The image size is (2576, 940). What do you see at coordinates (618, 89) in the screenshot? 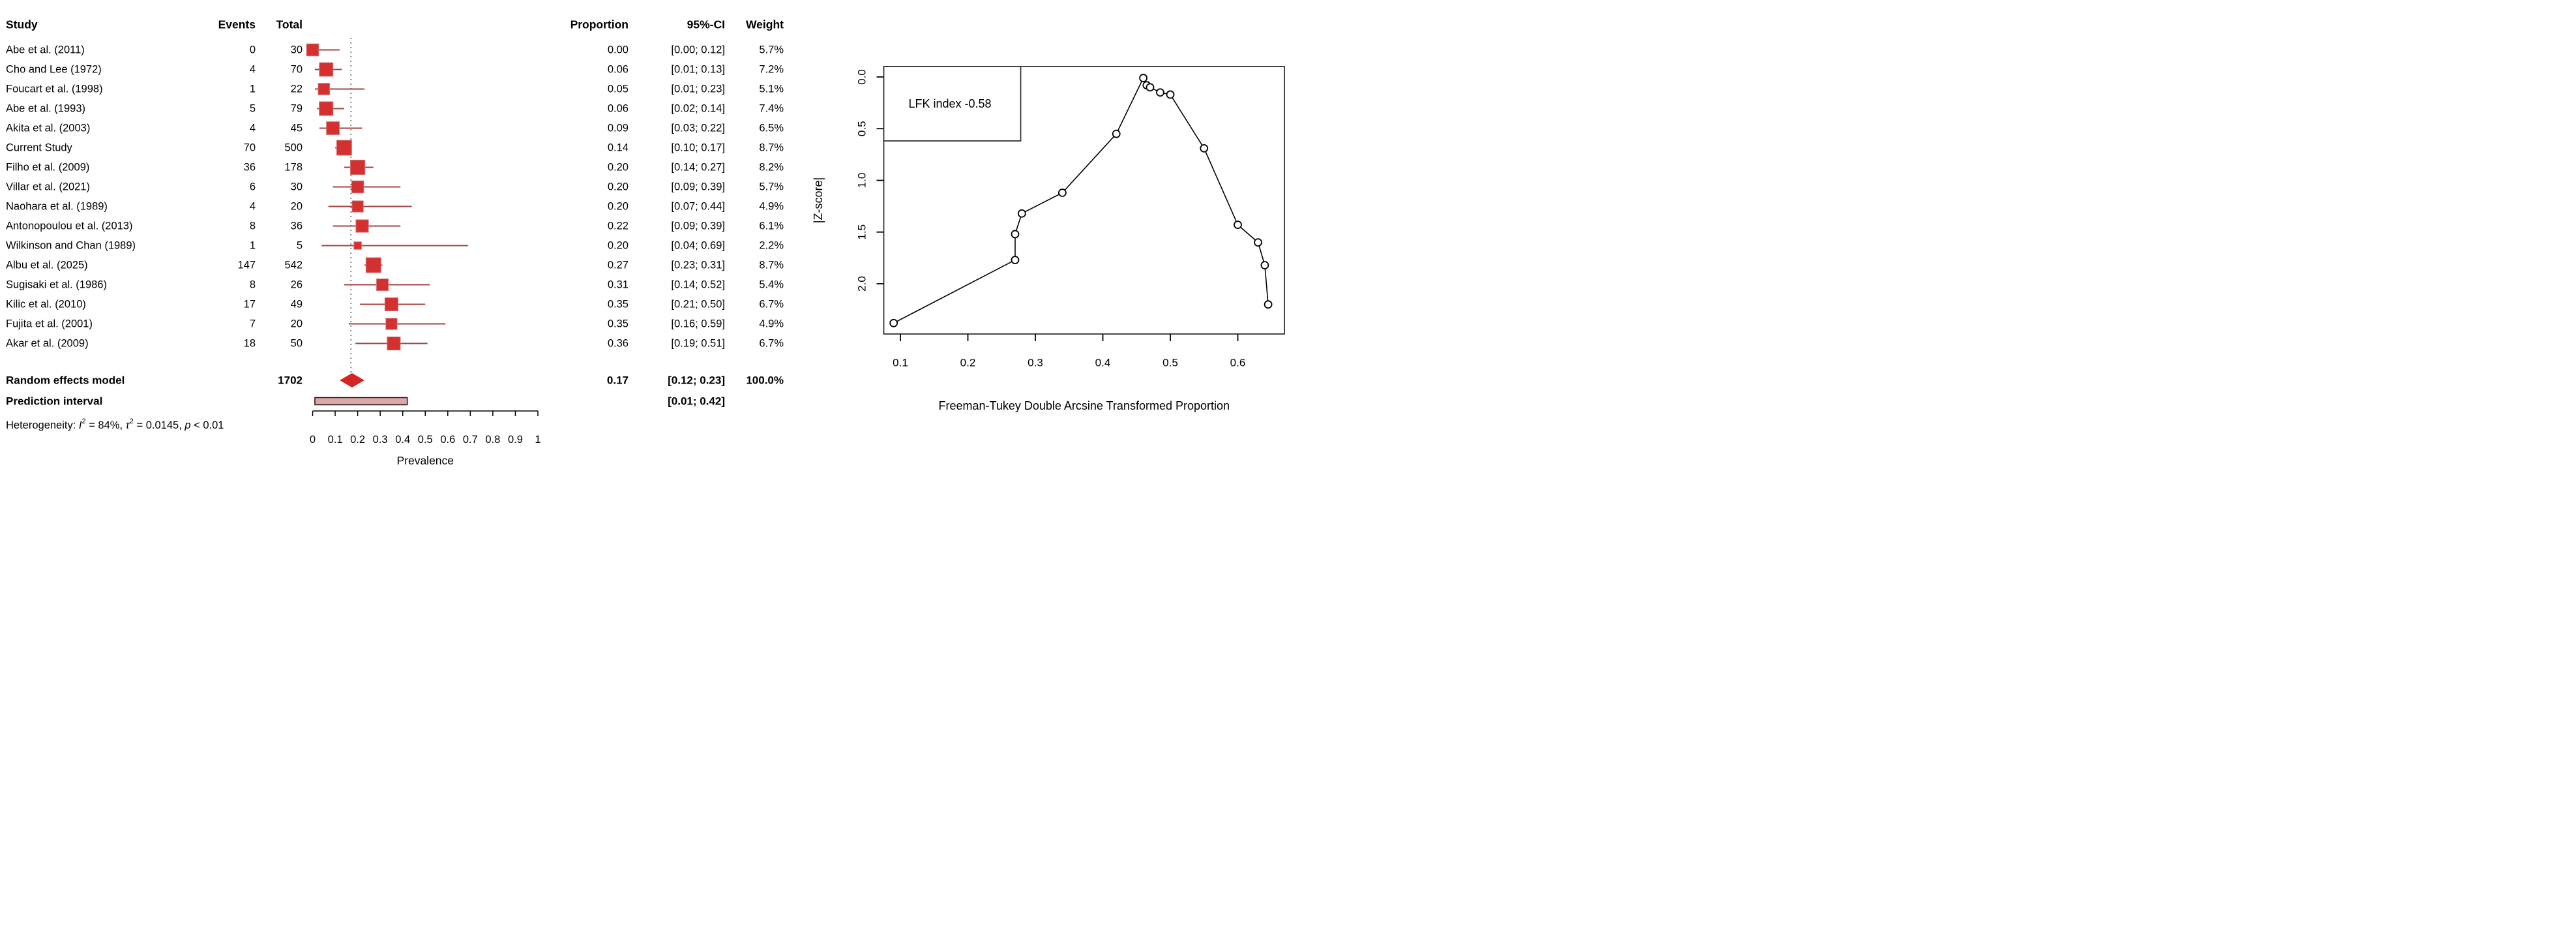
I see `study-proportion: 0.05` at bounding box center [618, 89].